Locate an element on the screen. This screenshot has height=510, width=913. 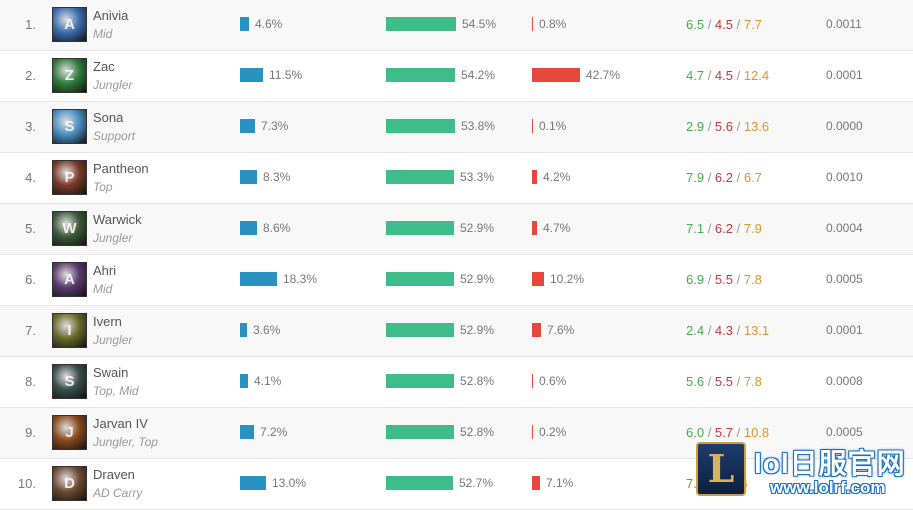
deaths-value: 5.5 is located at coordinates (723, 381).